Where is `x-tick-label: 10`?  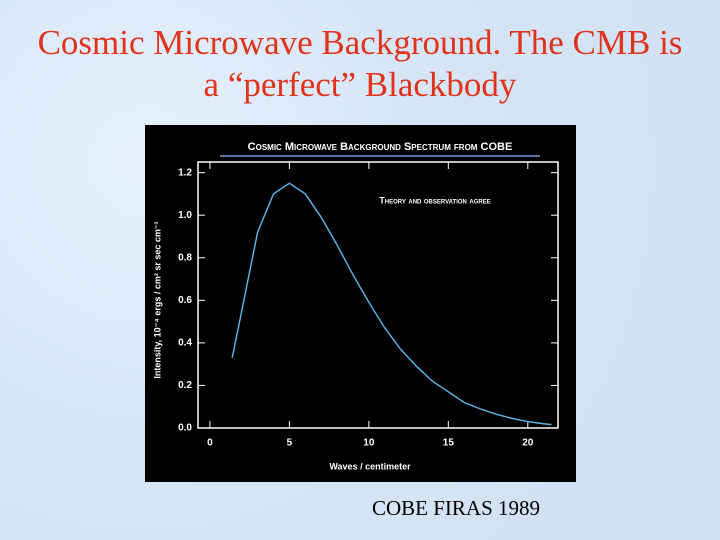 x-tick-label: 10 is located at coordinates (369, 443).